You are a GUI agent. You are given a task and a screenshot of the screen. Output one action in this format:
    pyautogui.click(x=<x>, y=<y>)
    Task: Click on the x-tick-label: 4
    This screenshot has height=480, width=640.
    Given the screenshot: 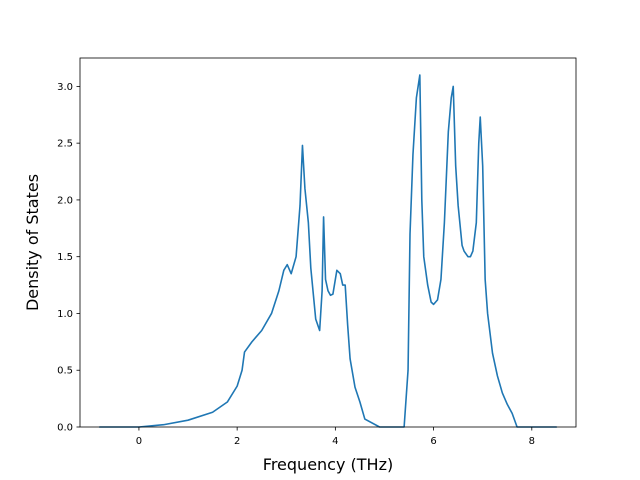 What is the action you would take?
    pyautogui.click(x=335, y=441)
    